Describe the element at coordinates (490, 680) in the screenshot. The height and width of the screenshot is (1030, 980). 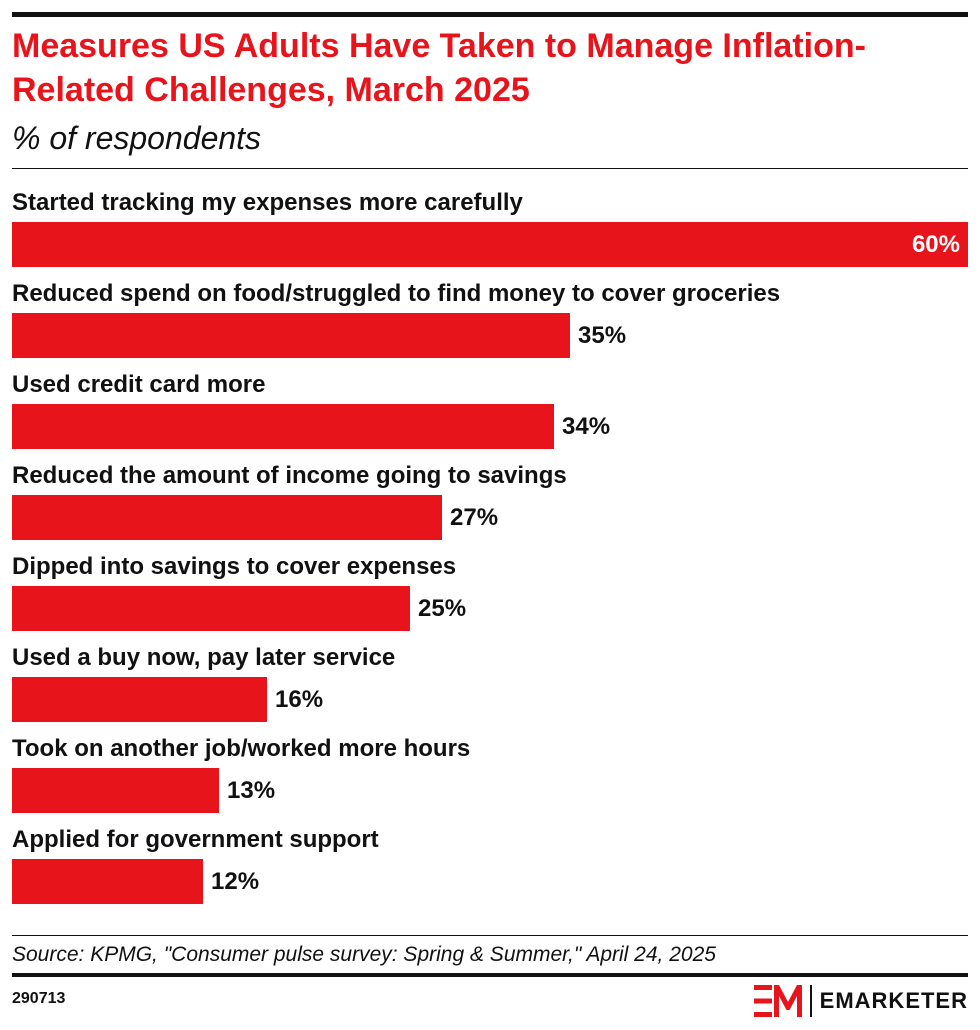
I see `bar-row: Used a buy now, pay later service 16%` at that location.